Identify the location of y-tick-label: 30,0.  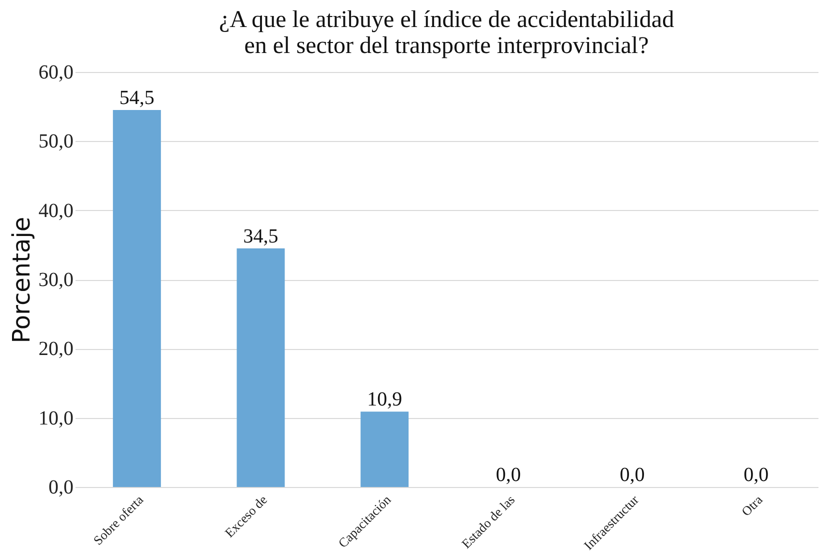
(56, 280).